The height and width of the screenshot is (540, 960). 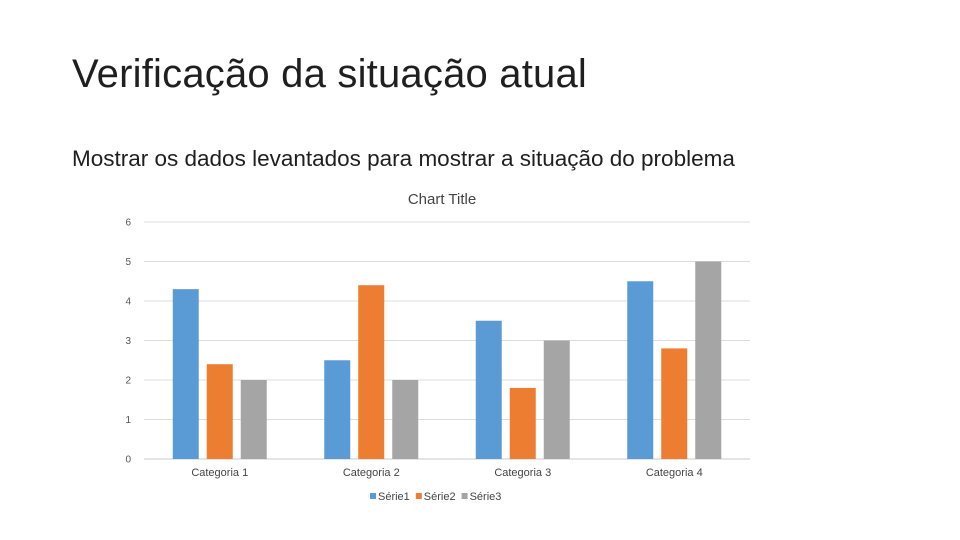 What do you see at coordinates (128, 223) in the screenshot?
I see `y-tick-label: 6` at bounding box center [128, 223].